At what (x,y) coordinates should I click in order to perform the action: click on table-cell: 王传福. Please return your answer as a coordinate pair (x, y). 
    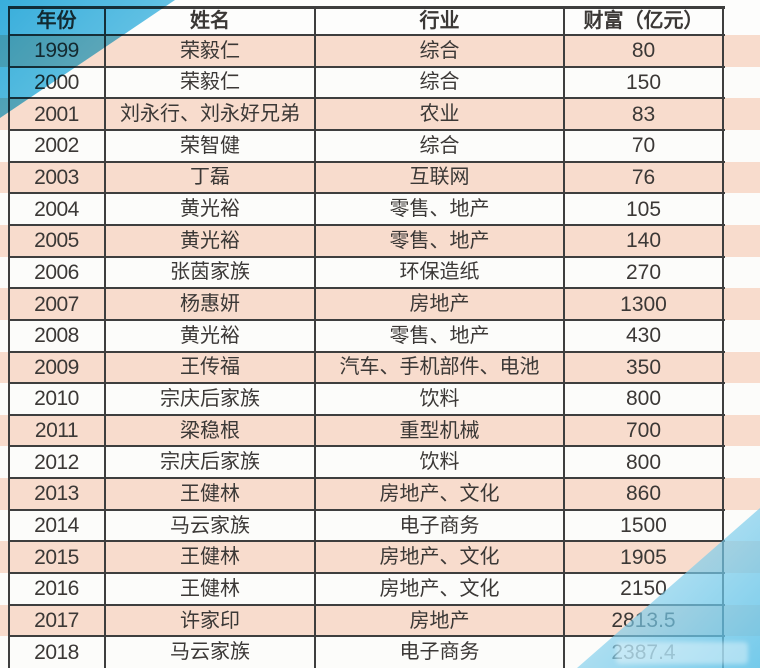
    Looking at the image, I should click on (210, 367).